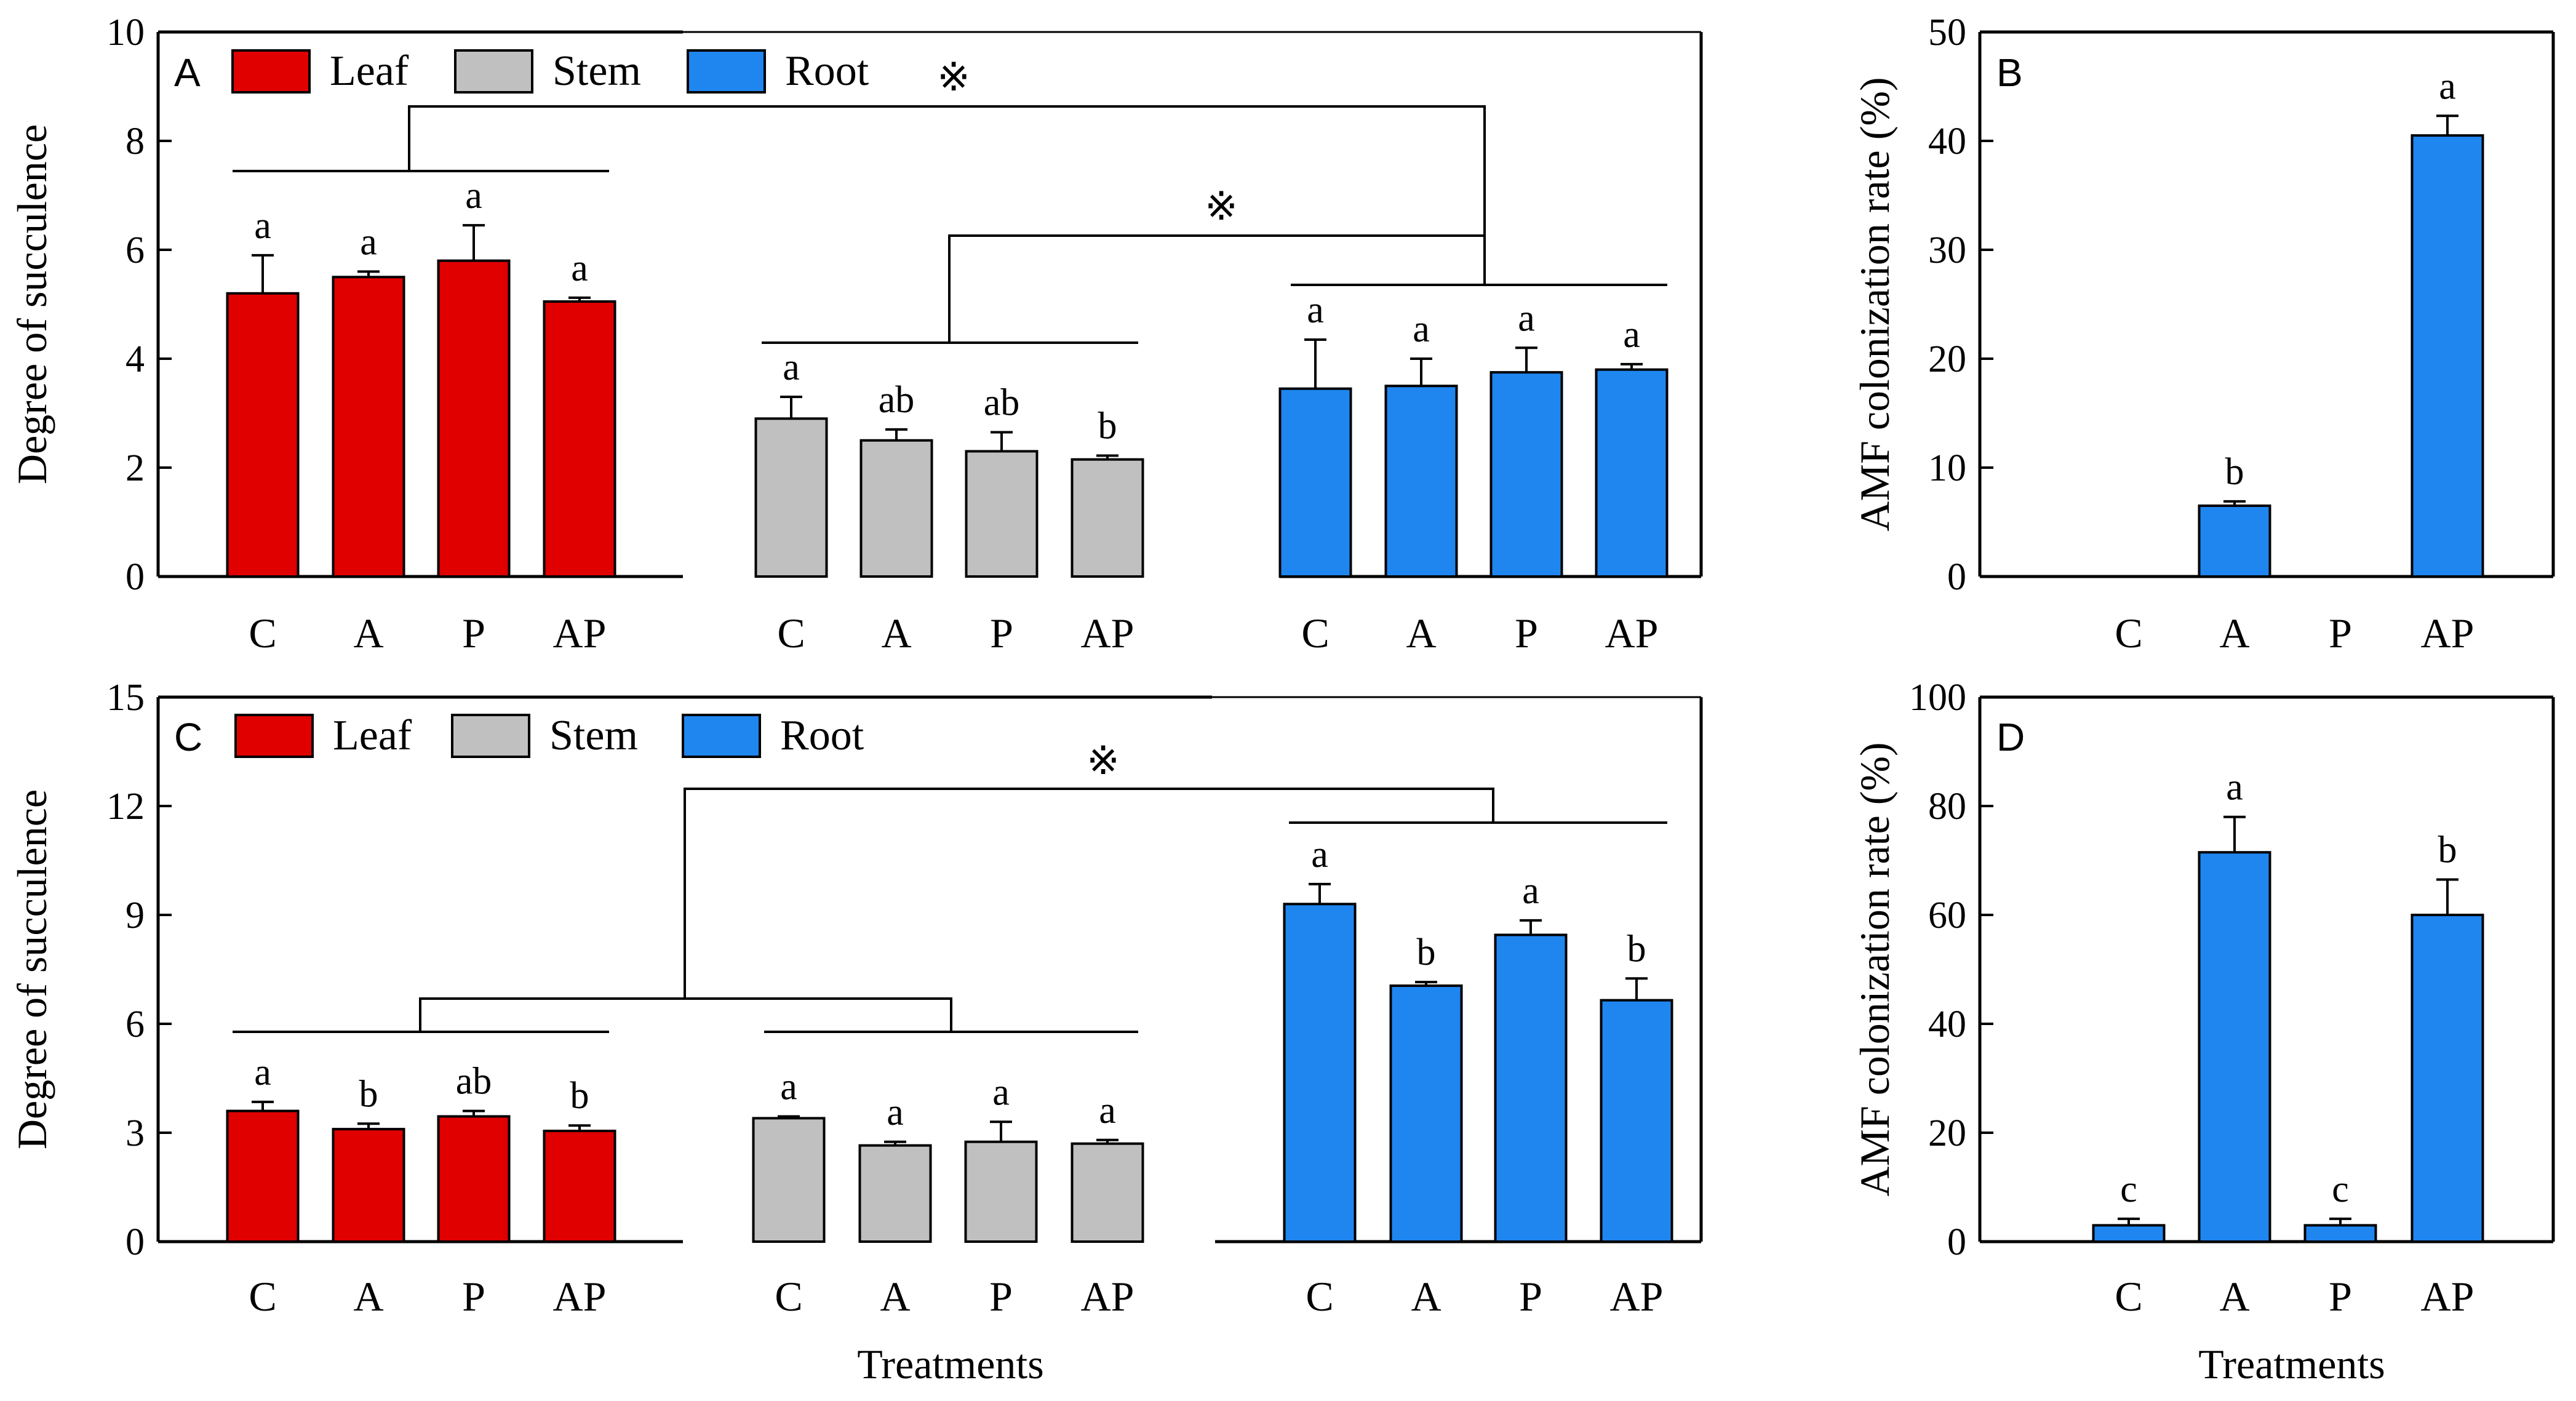  I want to click on panel-D-category-label: A, so click(2234, 1296).